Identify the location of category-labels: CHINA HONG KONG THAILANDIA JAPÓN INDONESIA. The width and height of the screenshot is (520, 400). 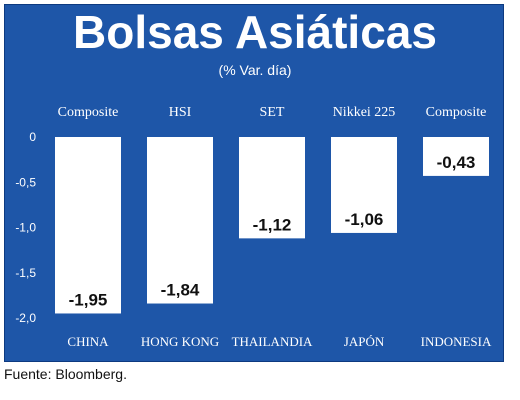
(279, 341).